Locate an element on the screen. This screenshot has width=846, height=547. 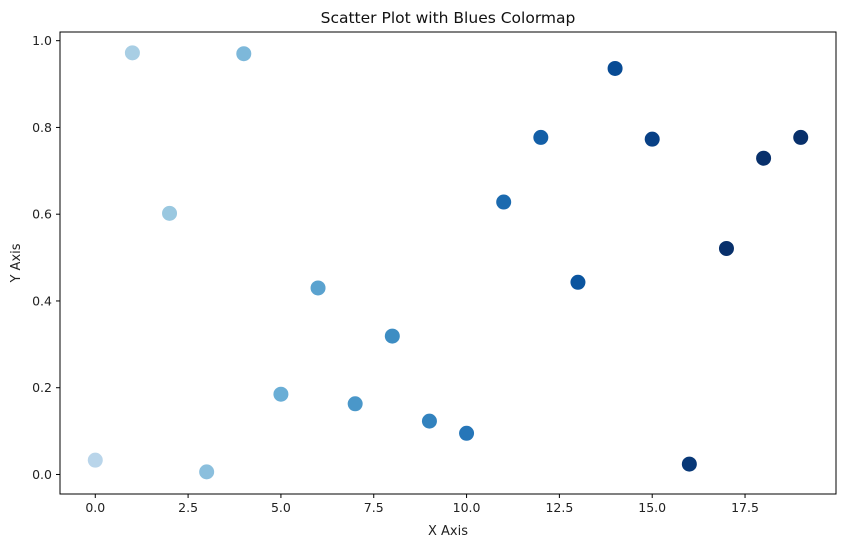
y-axis-ticks: 0.0 0.2 0.4 0.6 0.8 1.0 is located at coordinates (46, 257).